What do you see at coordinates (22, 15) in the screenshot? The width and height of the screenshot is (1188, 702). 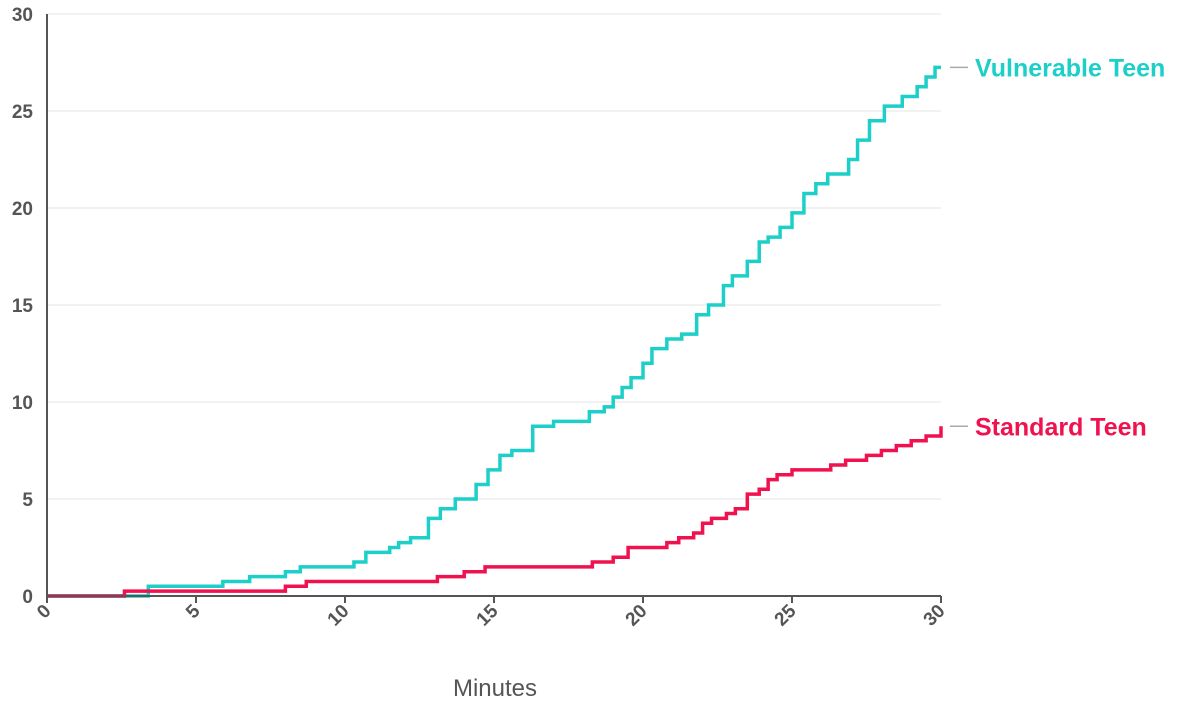 I see `y-tick-label: 30` at bounding box center [22, 15].